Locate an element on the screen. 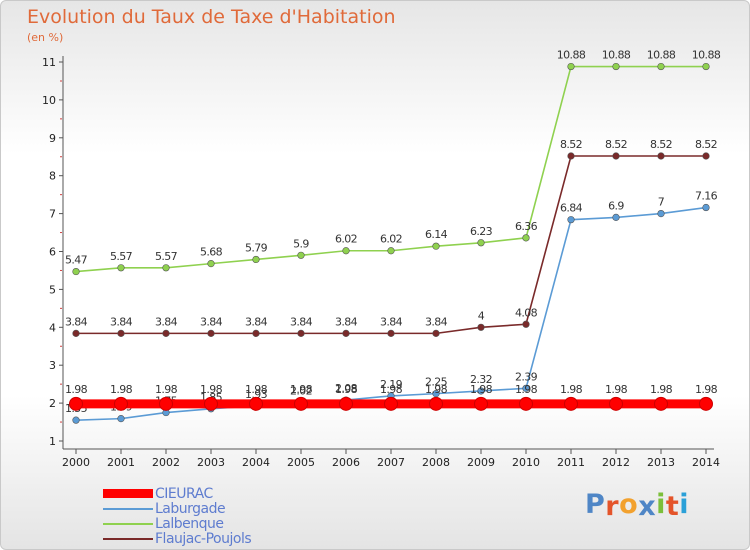  y-tick-label: 6 is located at coordinates (52, 252).